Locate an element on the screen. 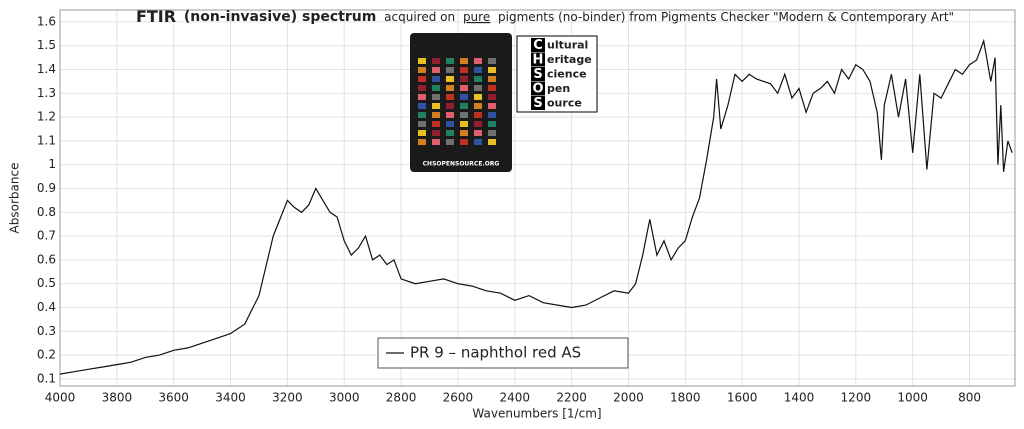 The width and height of the screenshot is (1024, 429). x-tick-label: 2200 is located at coordinates (571, 398).